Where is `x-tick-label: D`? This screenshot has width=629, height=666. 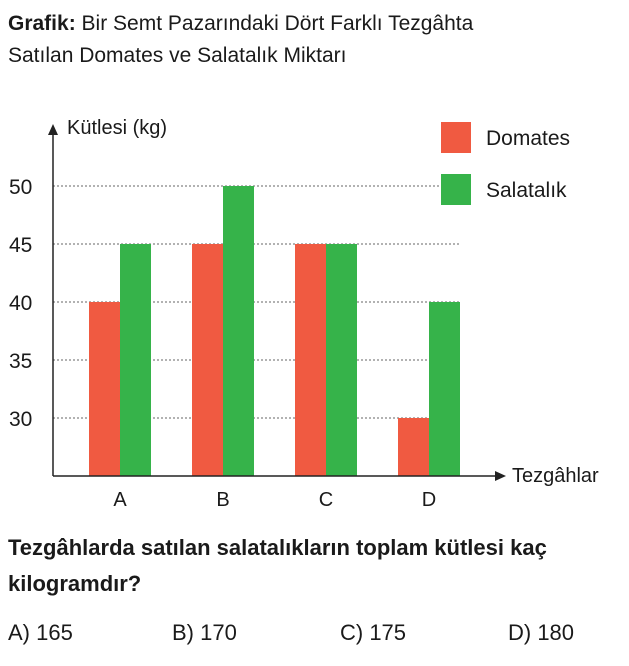 x-tick-label: D is located at coordinates (429, 500).